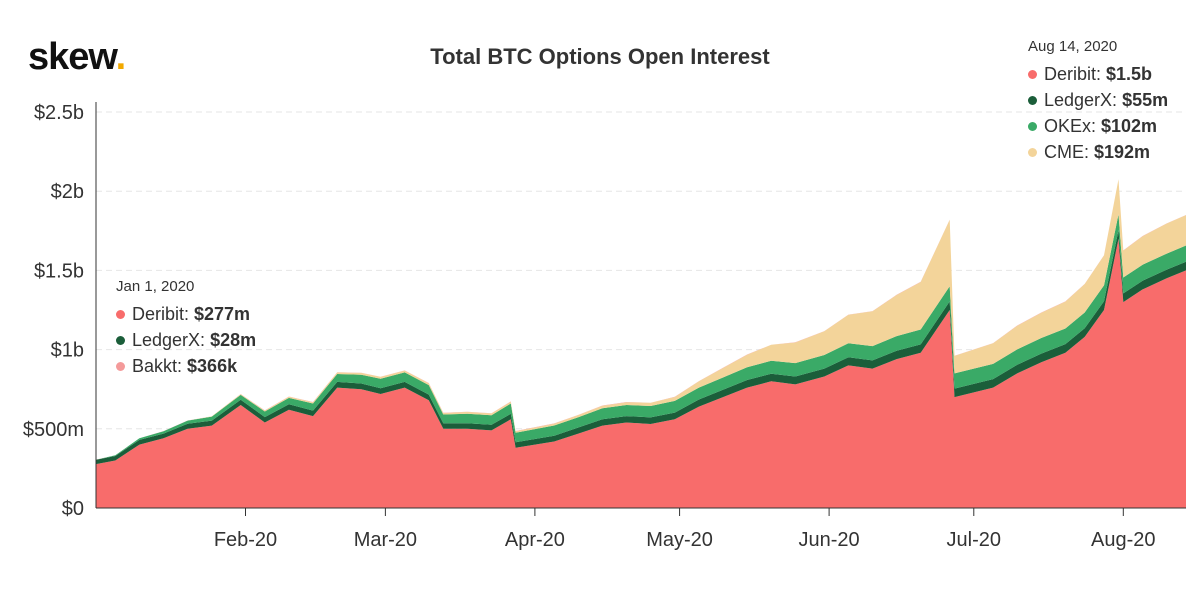 The height and width of the screenshot is (590, 1200). Describe the element at coordinates (212, 365) in the screenshot. I see `callout-value: $366k` at that location.